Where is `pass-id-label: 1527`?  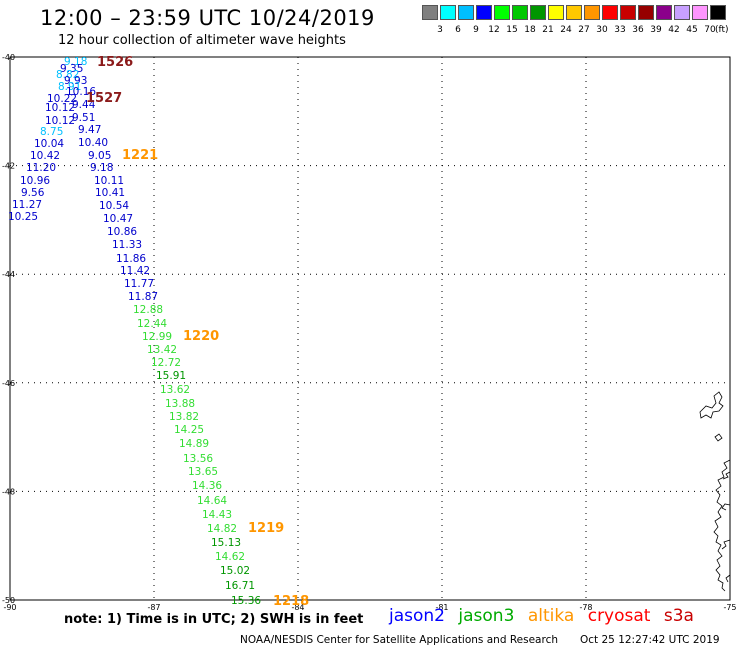
pass-id-label: 1527 is located at coordinates (104, 98).